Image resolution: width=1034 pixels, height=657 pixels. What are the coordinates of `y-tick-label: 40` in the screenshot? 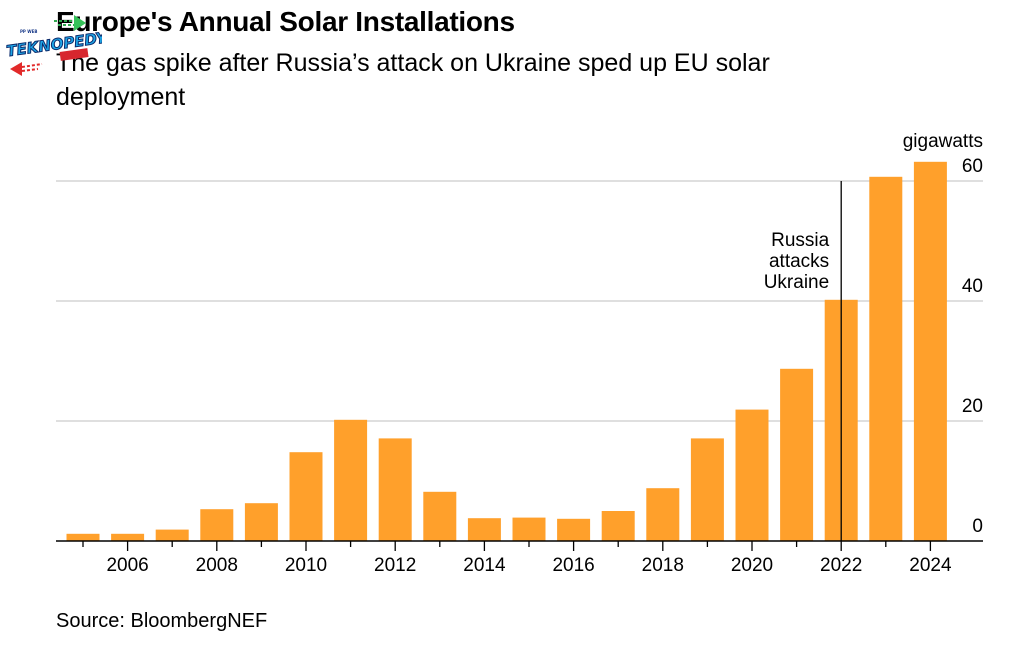 It's located at (972, 286).